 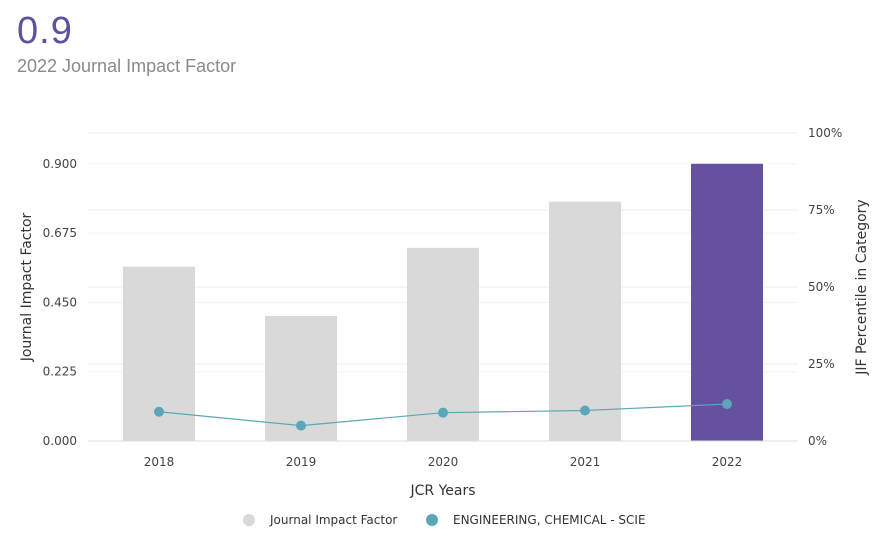 What do you see at coordinates (821, 287) in the screenshot?
I see `y2-tick-label: 50%` at bounding box center [821, 287].